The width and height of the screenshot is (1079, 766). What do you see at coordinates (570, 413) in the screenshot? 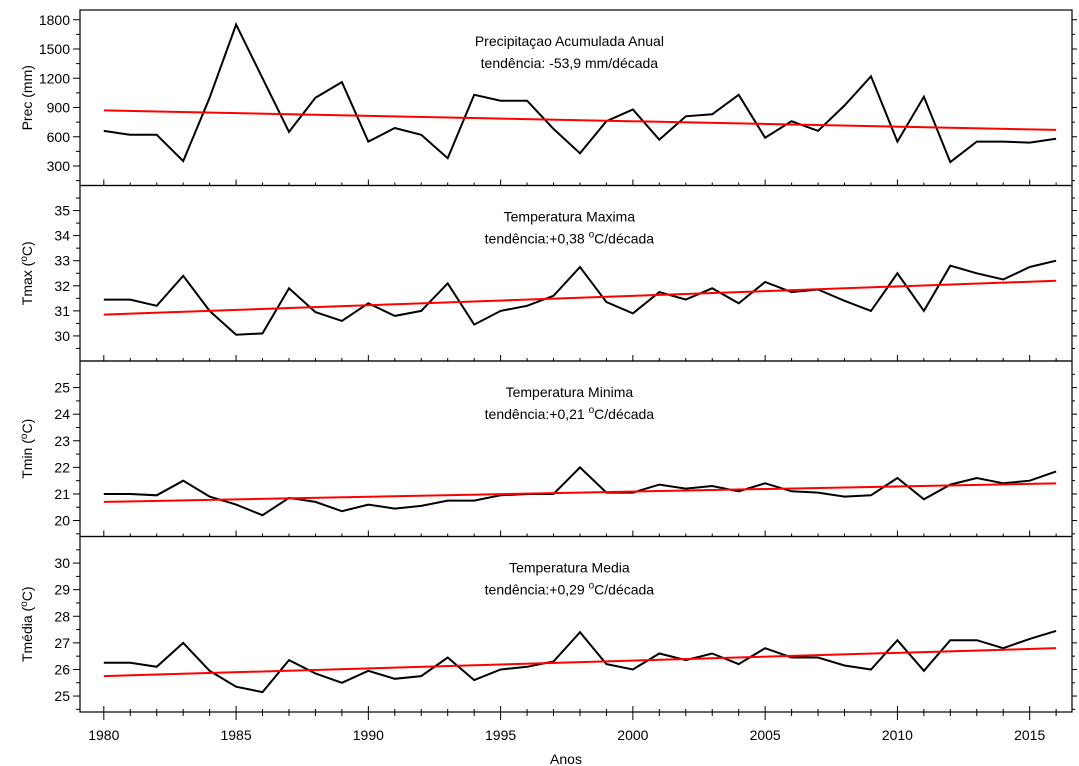
I see `trend-annotation: tendência:+0,21 oC/década` at bounding box center [570, 413].